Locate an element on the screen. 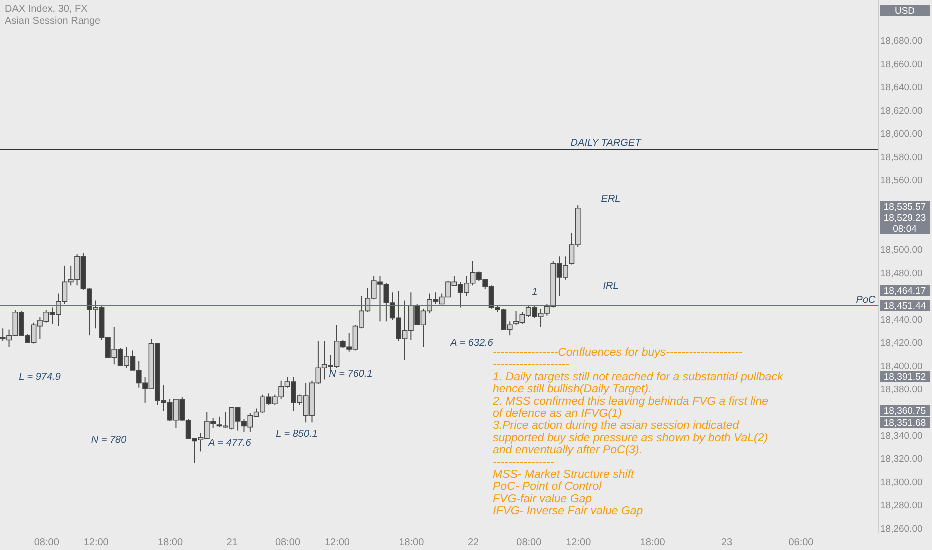  text: 08:04 is located at coordinates (905, 229).